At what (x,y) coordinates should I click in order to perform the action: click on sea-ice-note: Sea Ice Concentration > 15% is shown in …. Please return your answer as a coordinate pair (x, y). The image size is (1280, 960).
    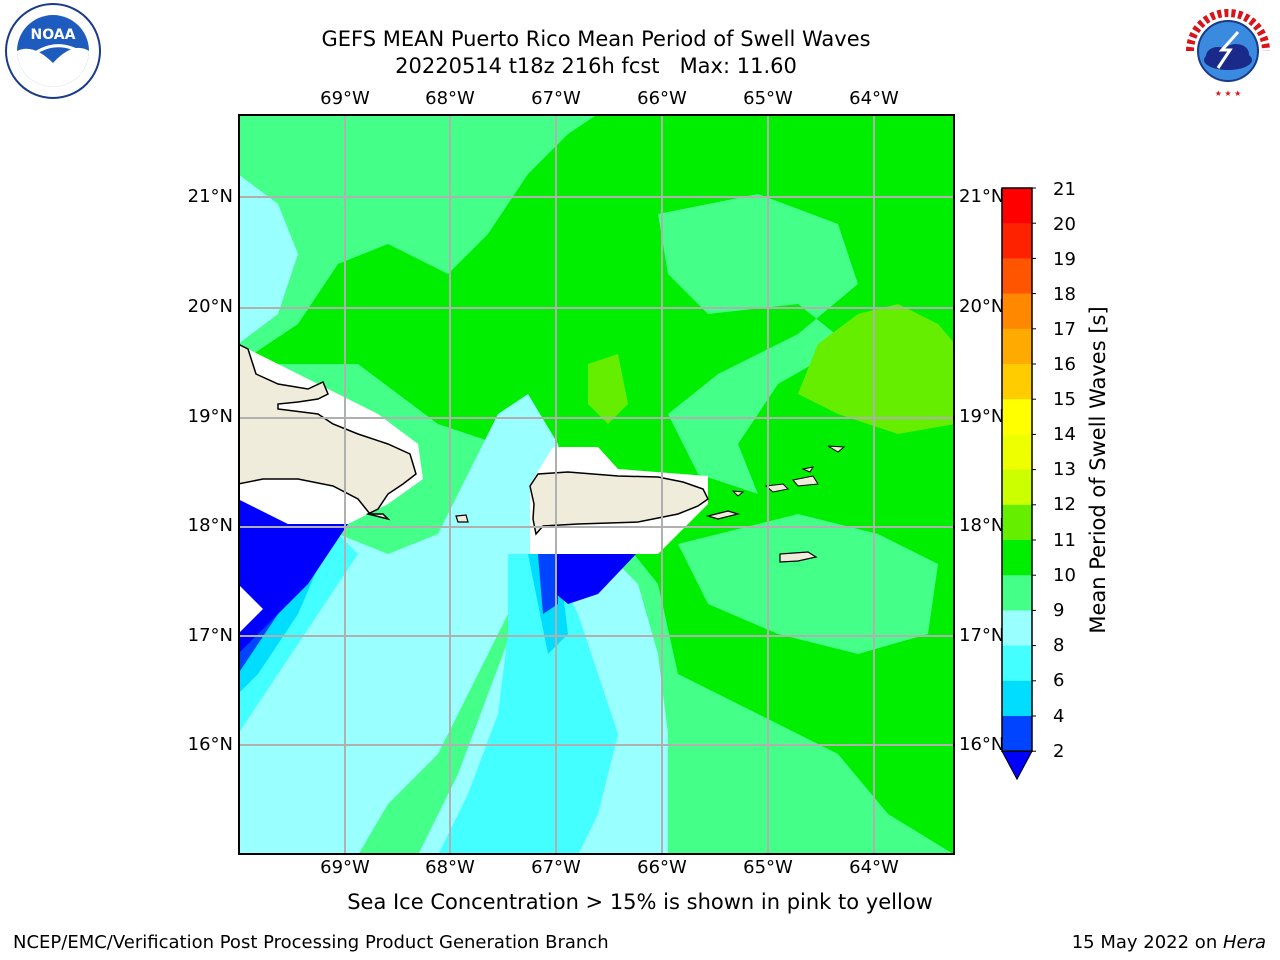
    Looking at the image, I should click on (640, 902).